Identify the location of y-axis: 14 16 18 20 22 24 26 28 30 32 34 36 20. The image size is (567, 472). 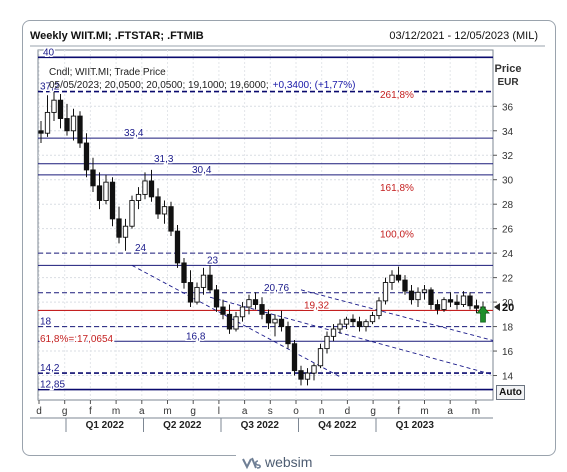
(503, 242).